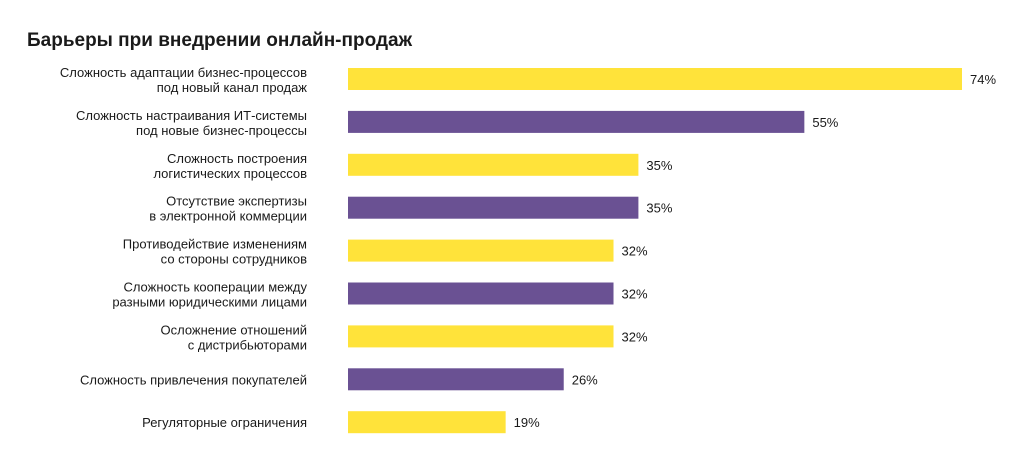  Describe the element at coordinates (224, 422) in the screenshot. I see `category-label: Регуляторные ограничения` at that location.